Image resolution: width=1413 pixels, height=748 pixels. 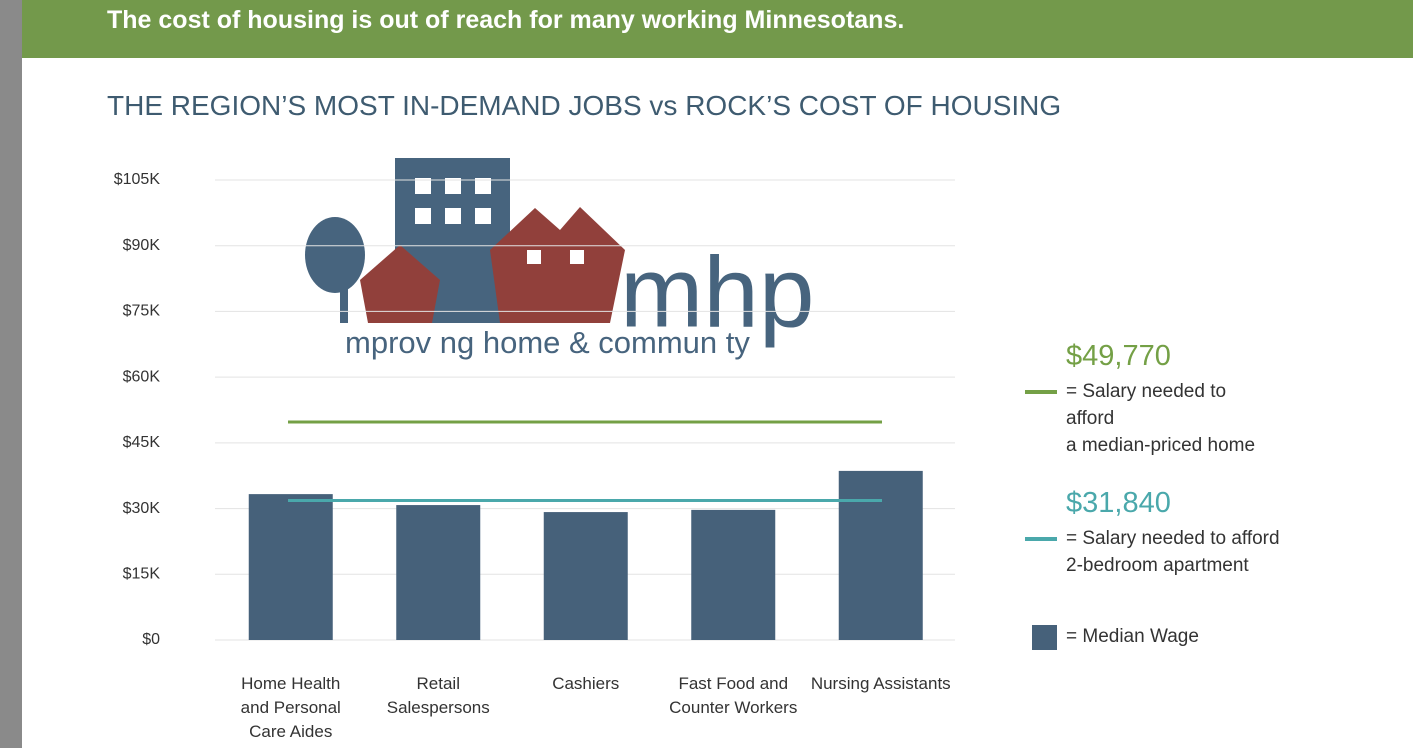 What do you see at coordinates (1118, 503) in the screenshot?
I see `legend-value: $31,840` at bounding box center [1118, 503].